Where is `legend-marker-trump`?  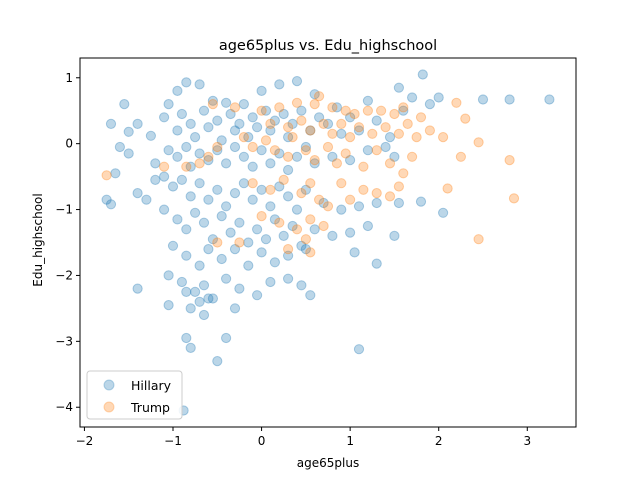
legend-marker-trump is located at coordinates (109, 407).